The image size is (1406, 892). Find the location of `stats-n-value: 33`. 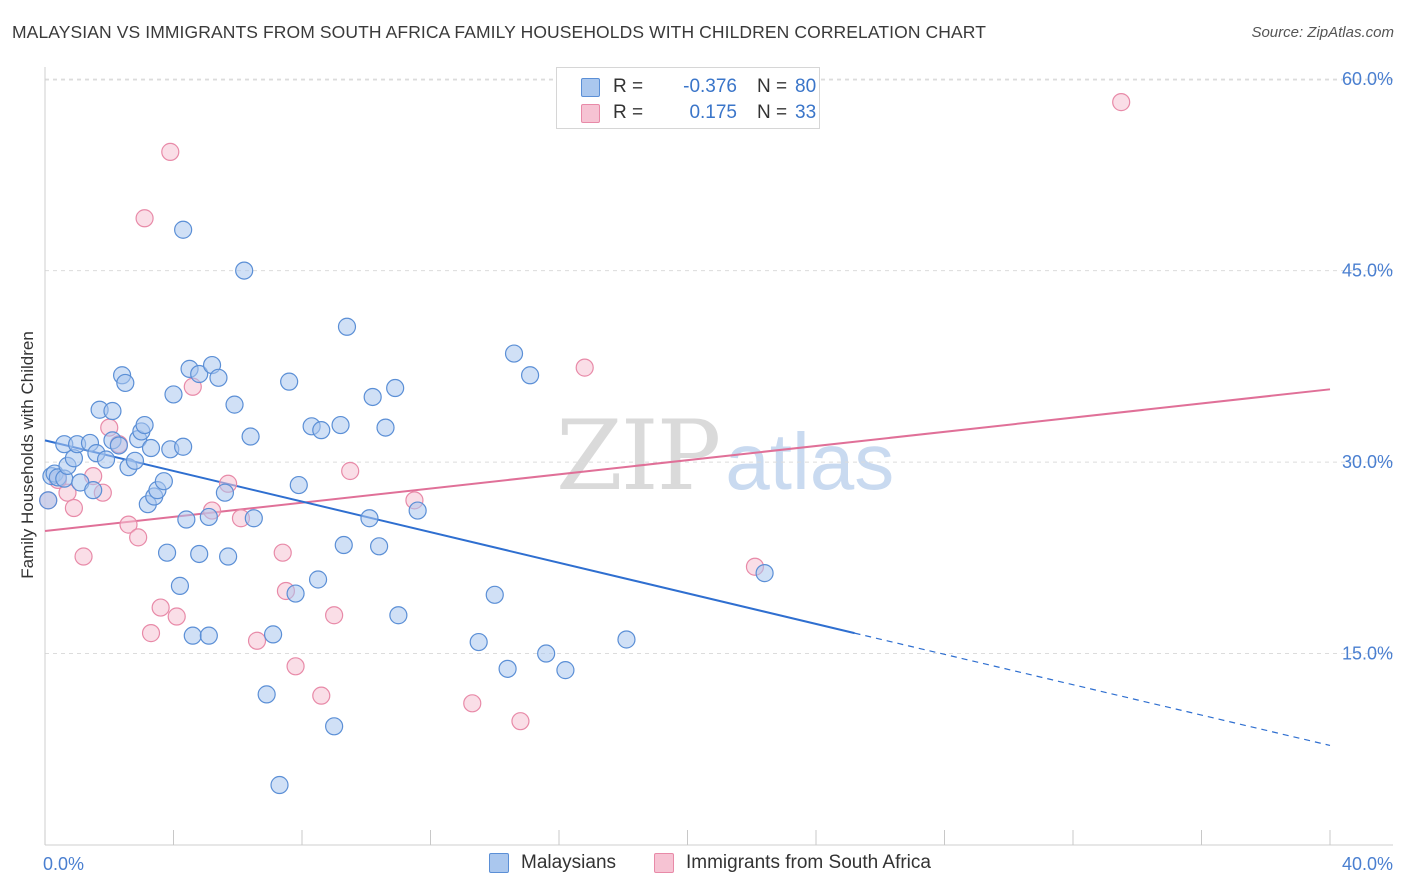

stats-n-value: 33 is located at coordinates (806, 112).